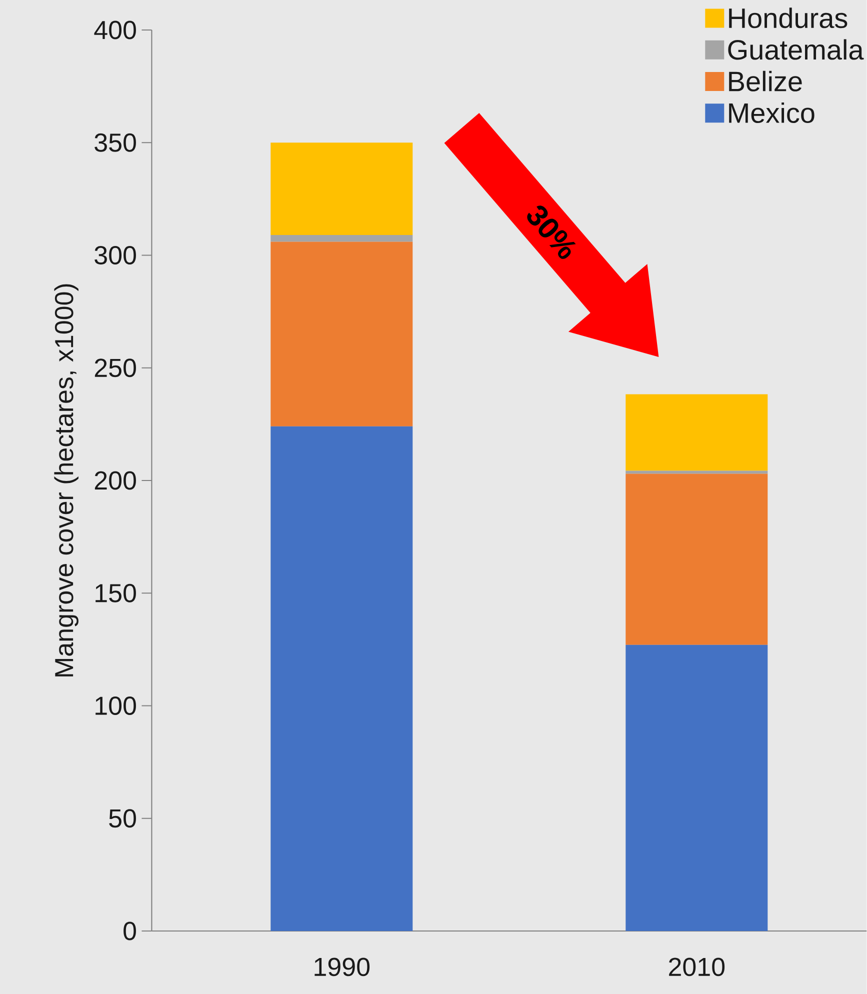 This screenshot has height=994, width=867. What do you see at coordinates (796, 49) in the screenshot?
I see `legend-label: Guatemala` at bounding box center [796, 49].